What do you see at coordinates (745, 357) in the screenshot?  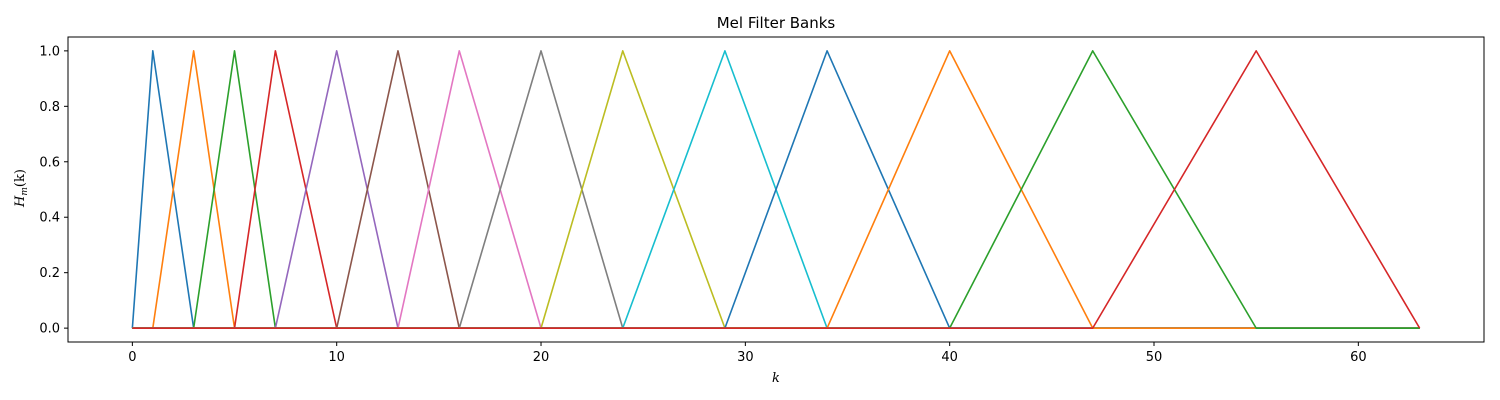 I see `x-tick-label: 30` at bounding box center [745, 357].